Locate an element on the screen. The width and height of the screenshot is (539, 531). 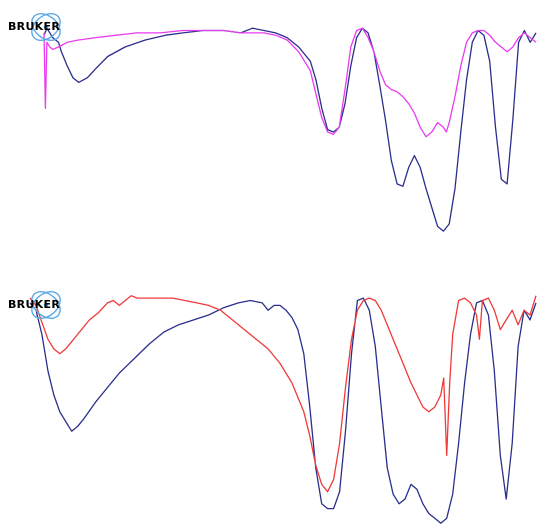
bruker-logo-bottom: BRUKER is located at coordinates (41, 305).